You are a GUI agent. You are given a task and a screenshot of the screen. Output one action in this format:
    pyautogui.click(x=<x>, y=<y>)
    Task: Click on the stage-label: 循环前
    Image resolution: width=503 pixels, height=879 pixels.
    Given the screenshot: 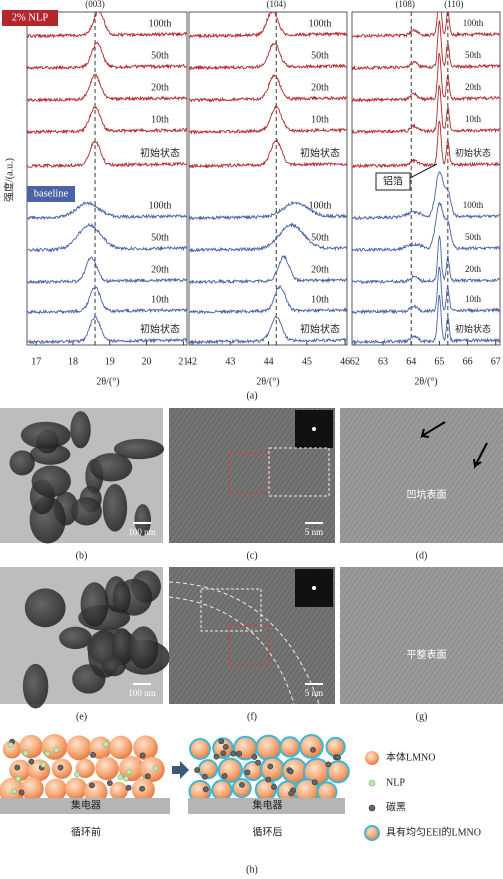 What is the action you would take?
    pyautogui.click(x=86, y=831)
    